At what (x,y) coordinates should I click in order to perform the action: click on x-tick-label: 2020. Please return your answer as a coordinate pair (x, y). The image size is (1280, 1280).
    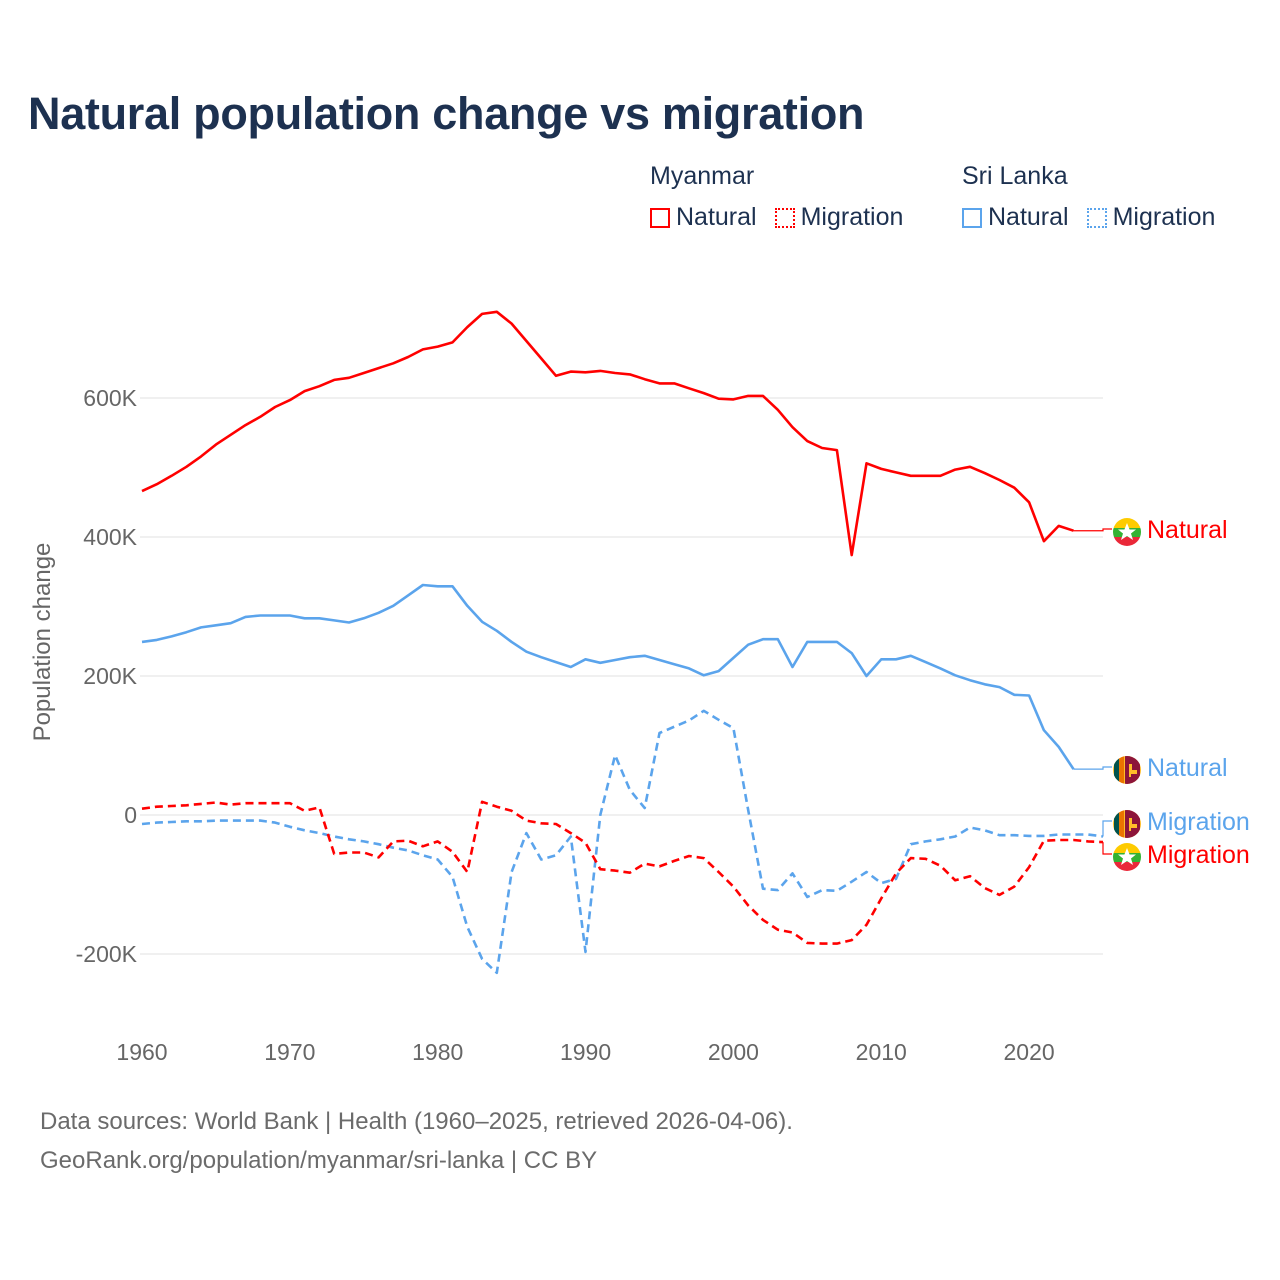
    Looking at the image, I should click on (1029, 1052).